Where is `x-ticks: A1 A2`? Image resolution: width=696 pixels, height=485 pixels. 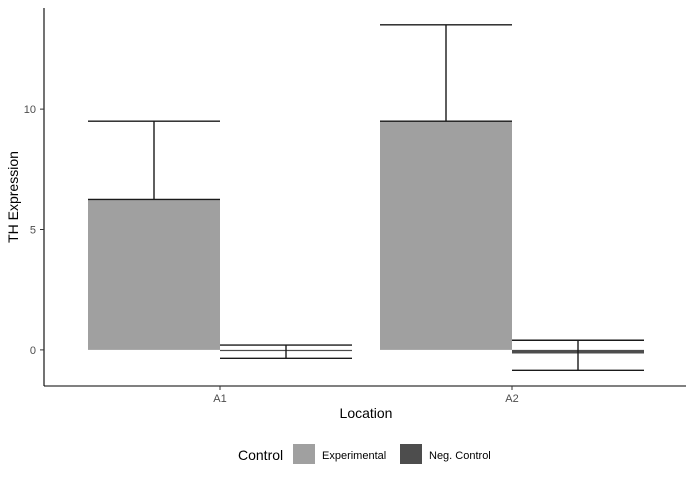
x-ticks: A1 A2 is located at coordinates (366, 395).